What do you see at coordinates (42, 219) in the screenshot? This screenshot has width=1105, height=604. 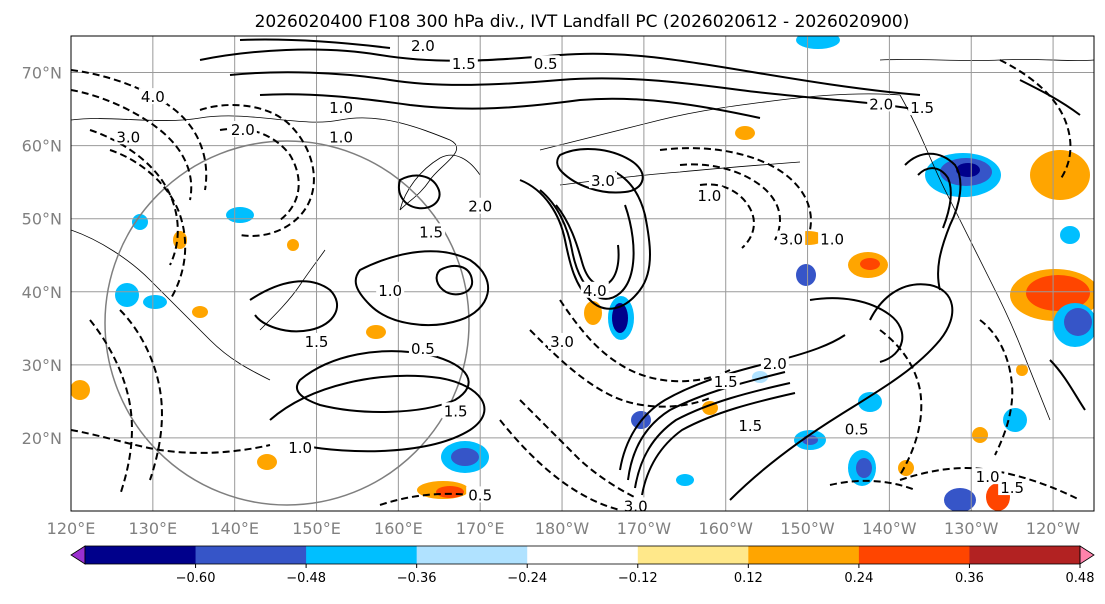 I see `y-tick-label: 50°N` at bounding box center [42, 219].